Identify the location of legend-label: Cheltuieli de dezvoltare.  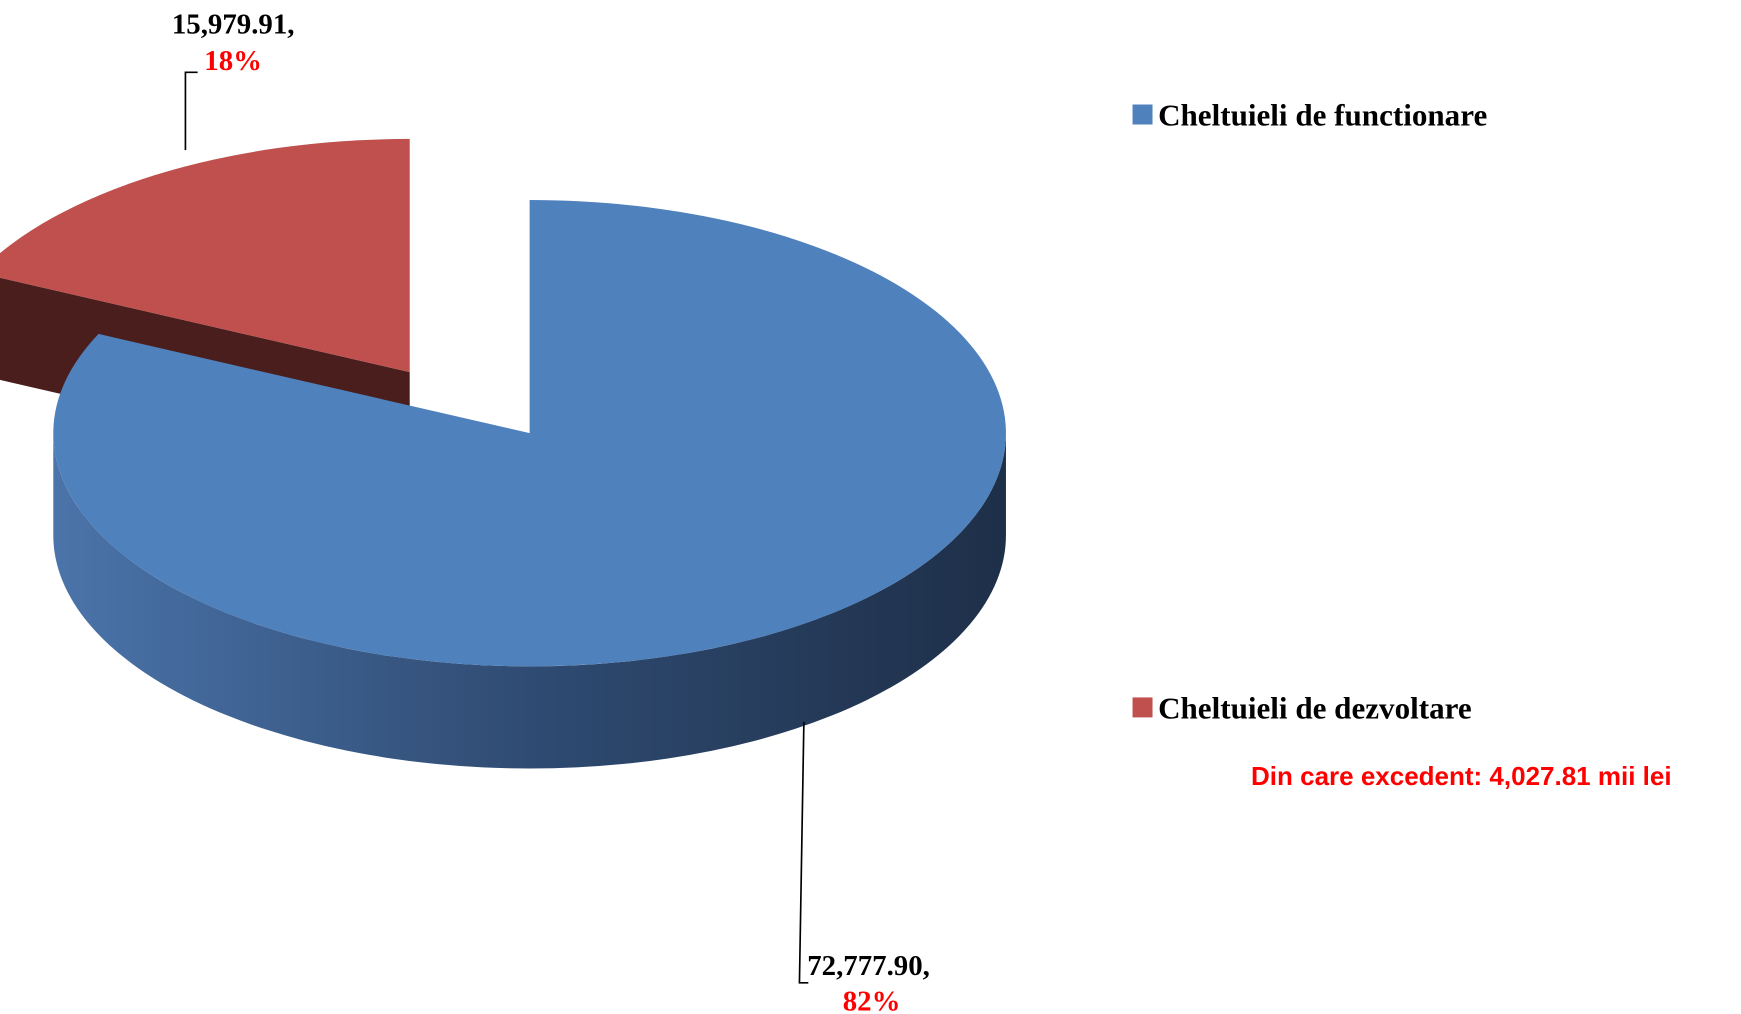
(1315, 708).